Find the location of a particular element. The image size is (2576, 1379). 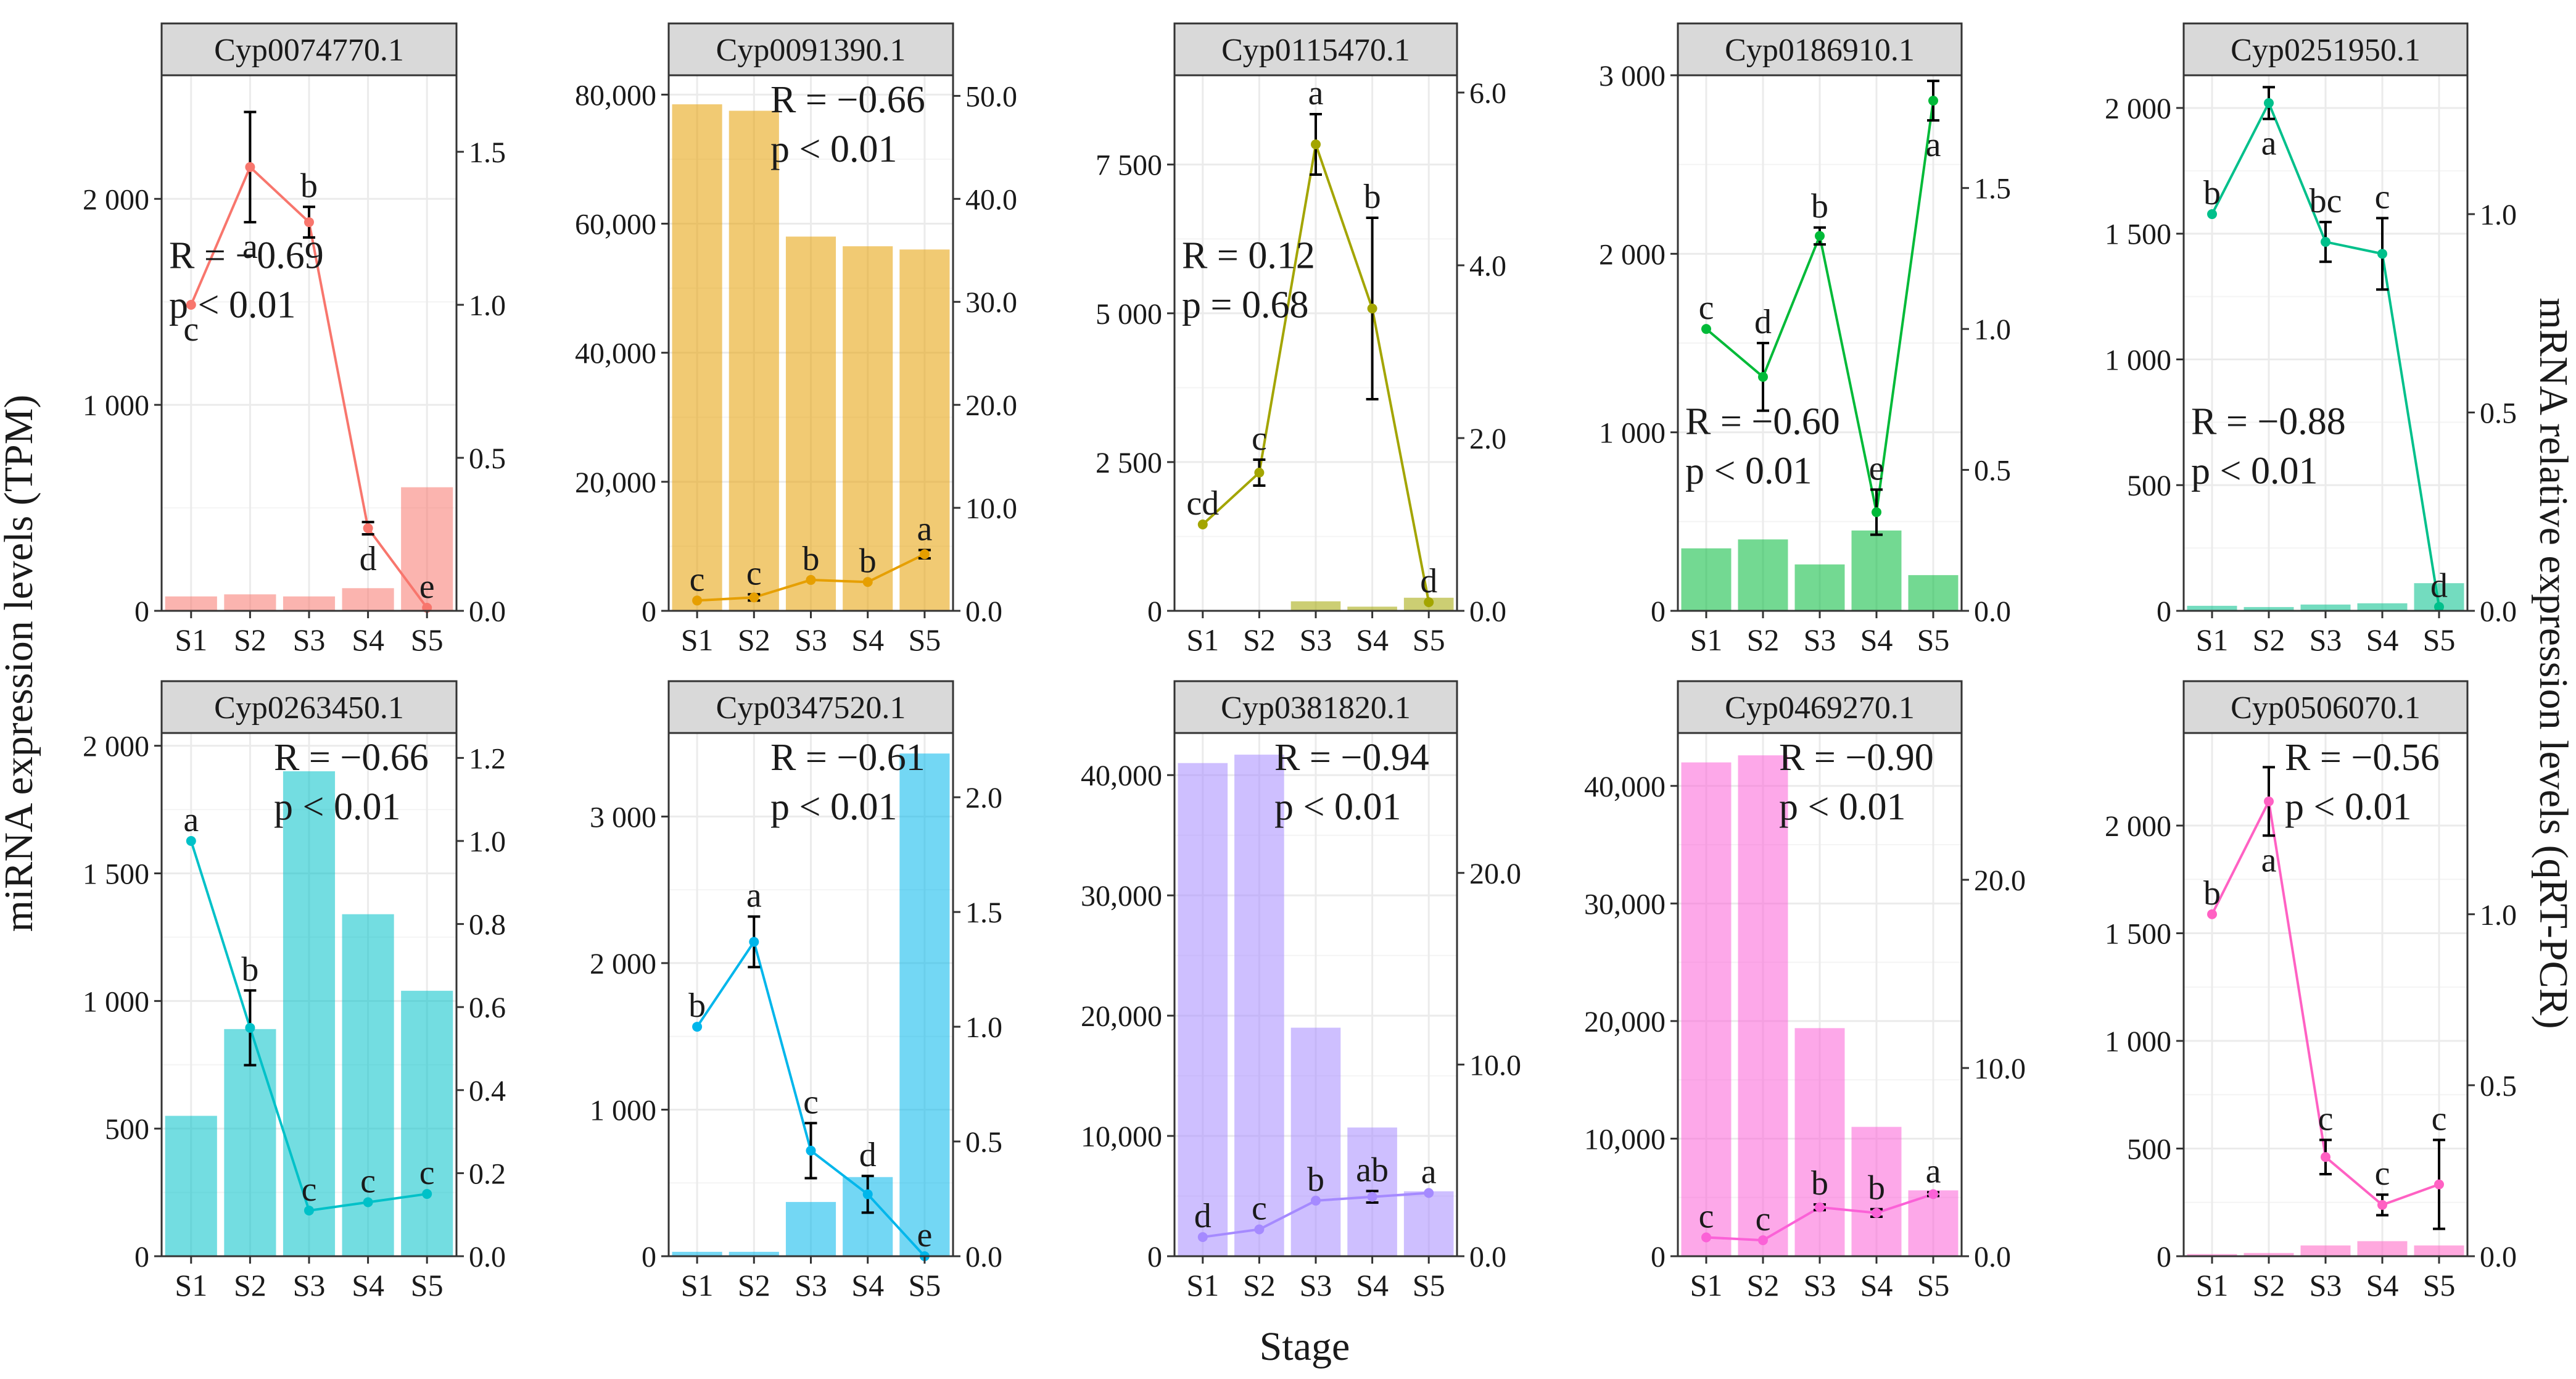

correlation-r: R = −0.90 is located at coordinates (1856, 758).